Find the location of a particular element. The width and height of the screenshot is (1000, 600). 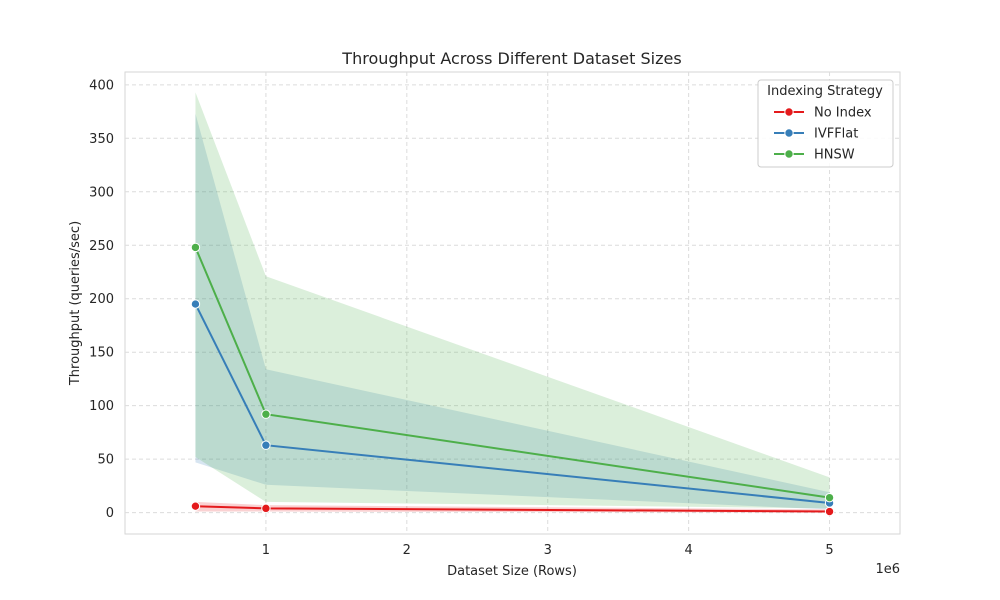

y-axis-title: Throughput (queries/sec) is located at coordinates (75, 303).